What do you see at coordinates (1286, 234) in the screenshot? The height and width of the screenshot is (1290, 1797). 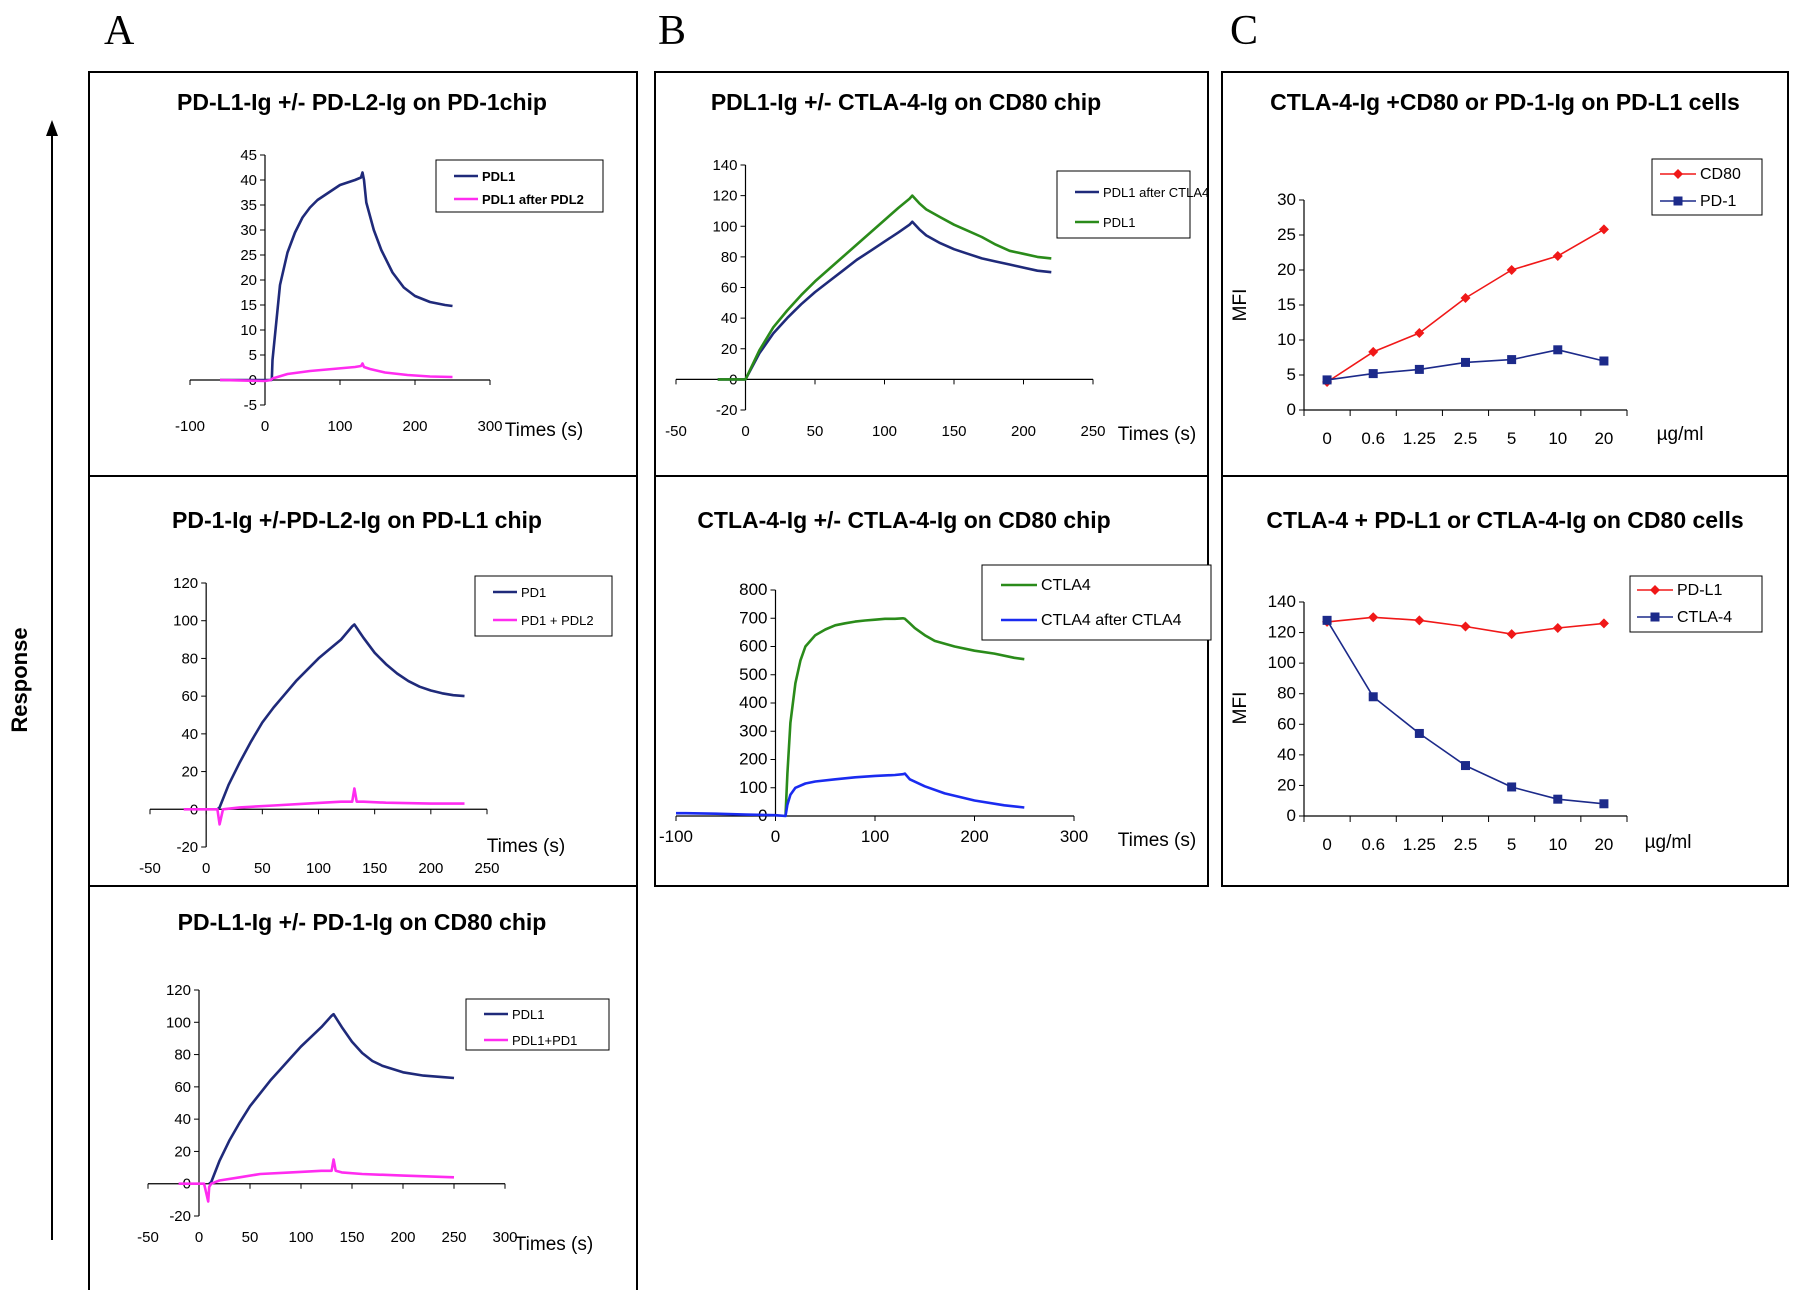 I see `y-tick-label: 25` at bounding box center [1286, 234].